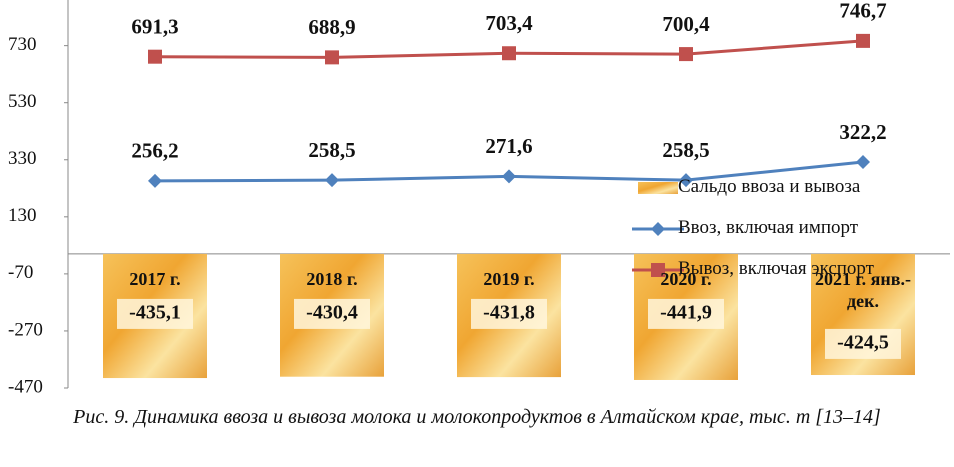 This screenshot has width=954, height=467. What do you see at coordinates (862, 11) in the screenshot?
I see `value-label: 746,7` at bounding box center [862, 11].